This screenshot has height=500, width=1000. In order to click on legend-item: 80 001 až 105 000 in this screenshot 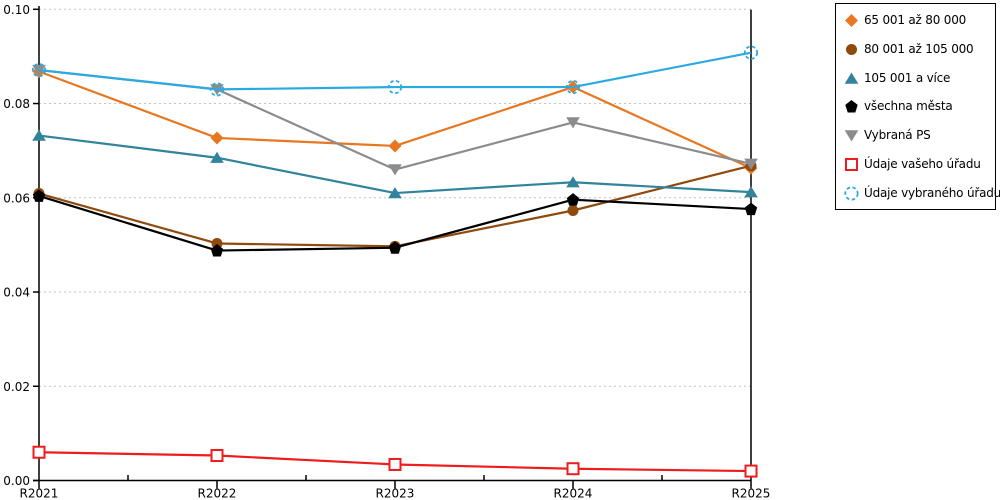, I will do `click(919, 49)`.